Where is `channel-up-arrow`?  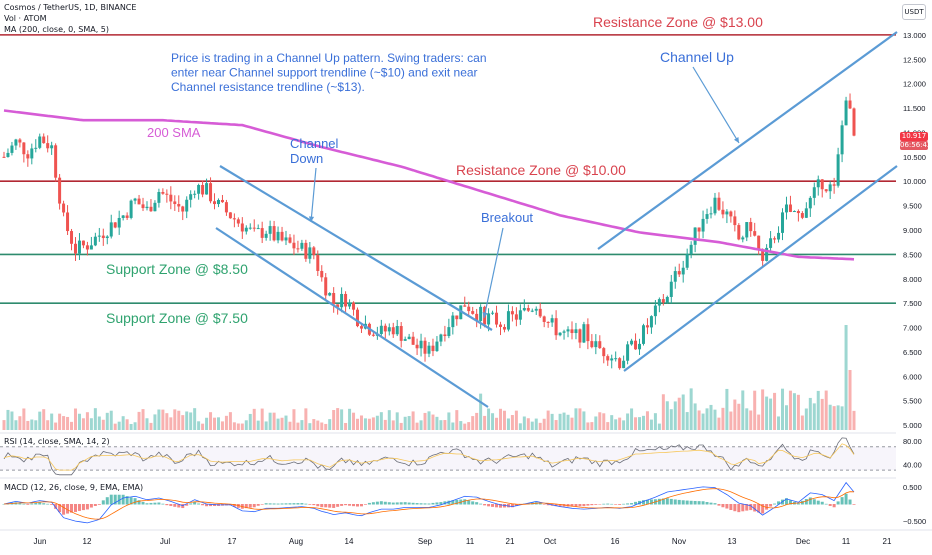 channel-up-arrow is located at coordinates (716, 105).